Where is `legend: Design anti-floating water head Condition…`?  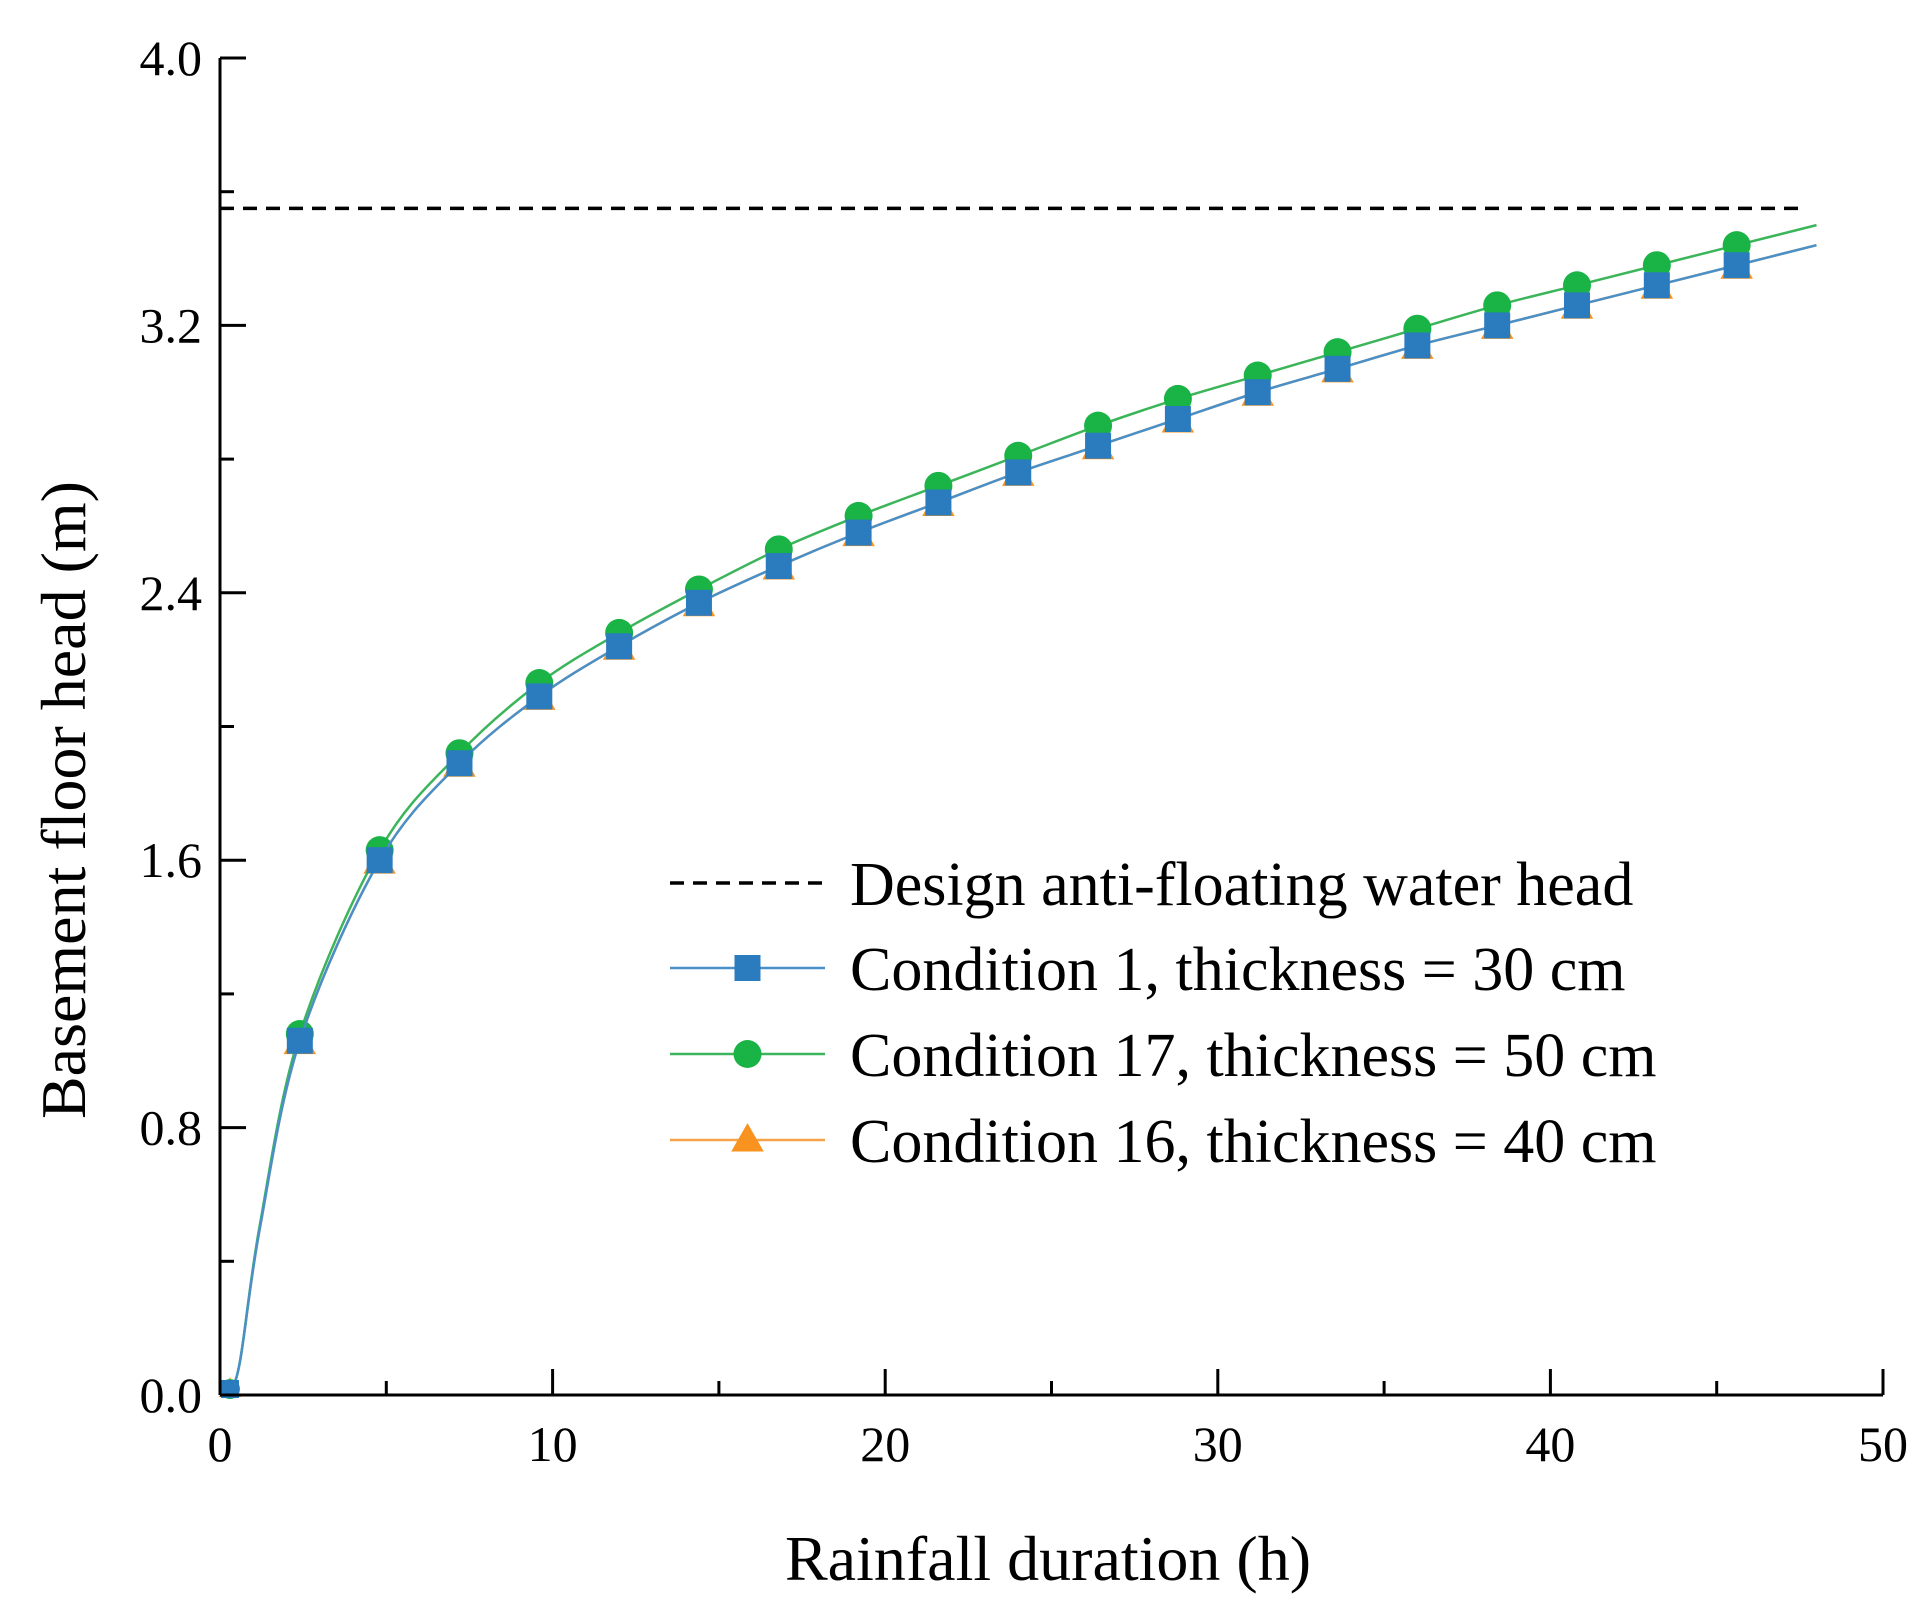
legend: Design anti-floating water head Condition… is located at coordinates (1163, 1013).